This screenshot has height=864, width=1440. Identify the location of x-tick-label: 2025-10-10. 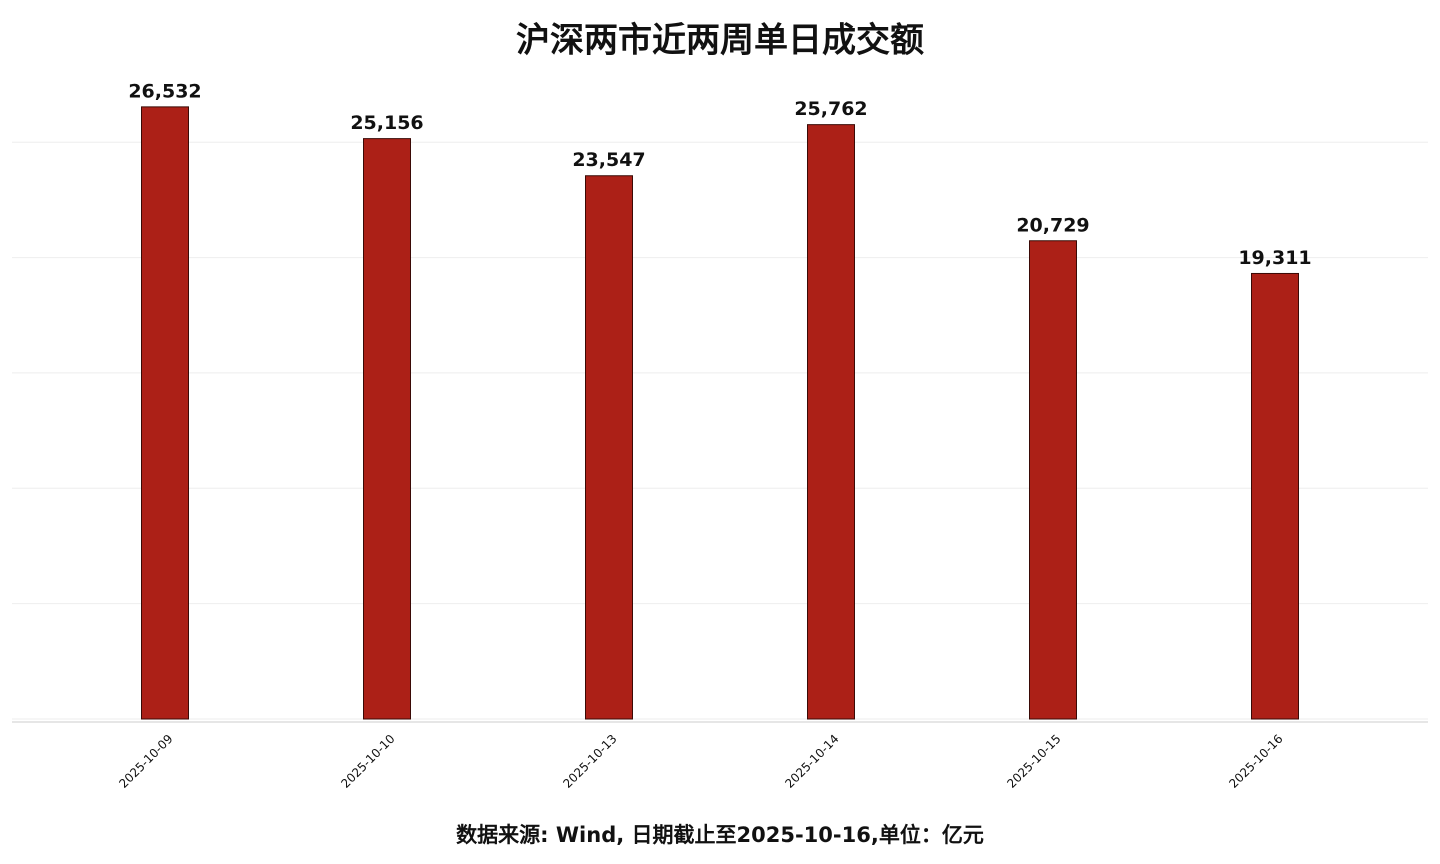
(367, 761).